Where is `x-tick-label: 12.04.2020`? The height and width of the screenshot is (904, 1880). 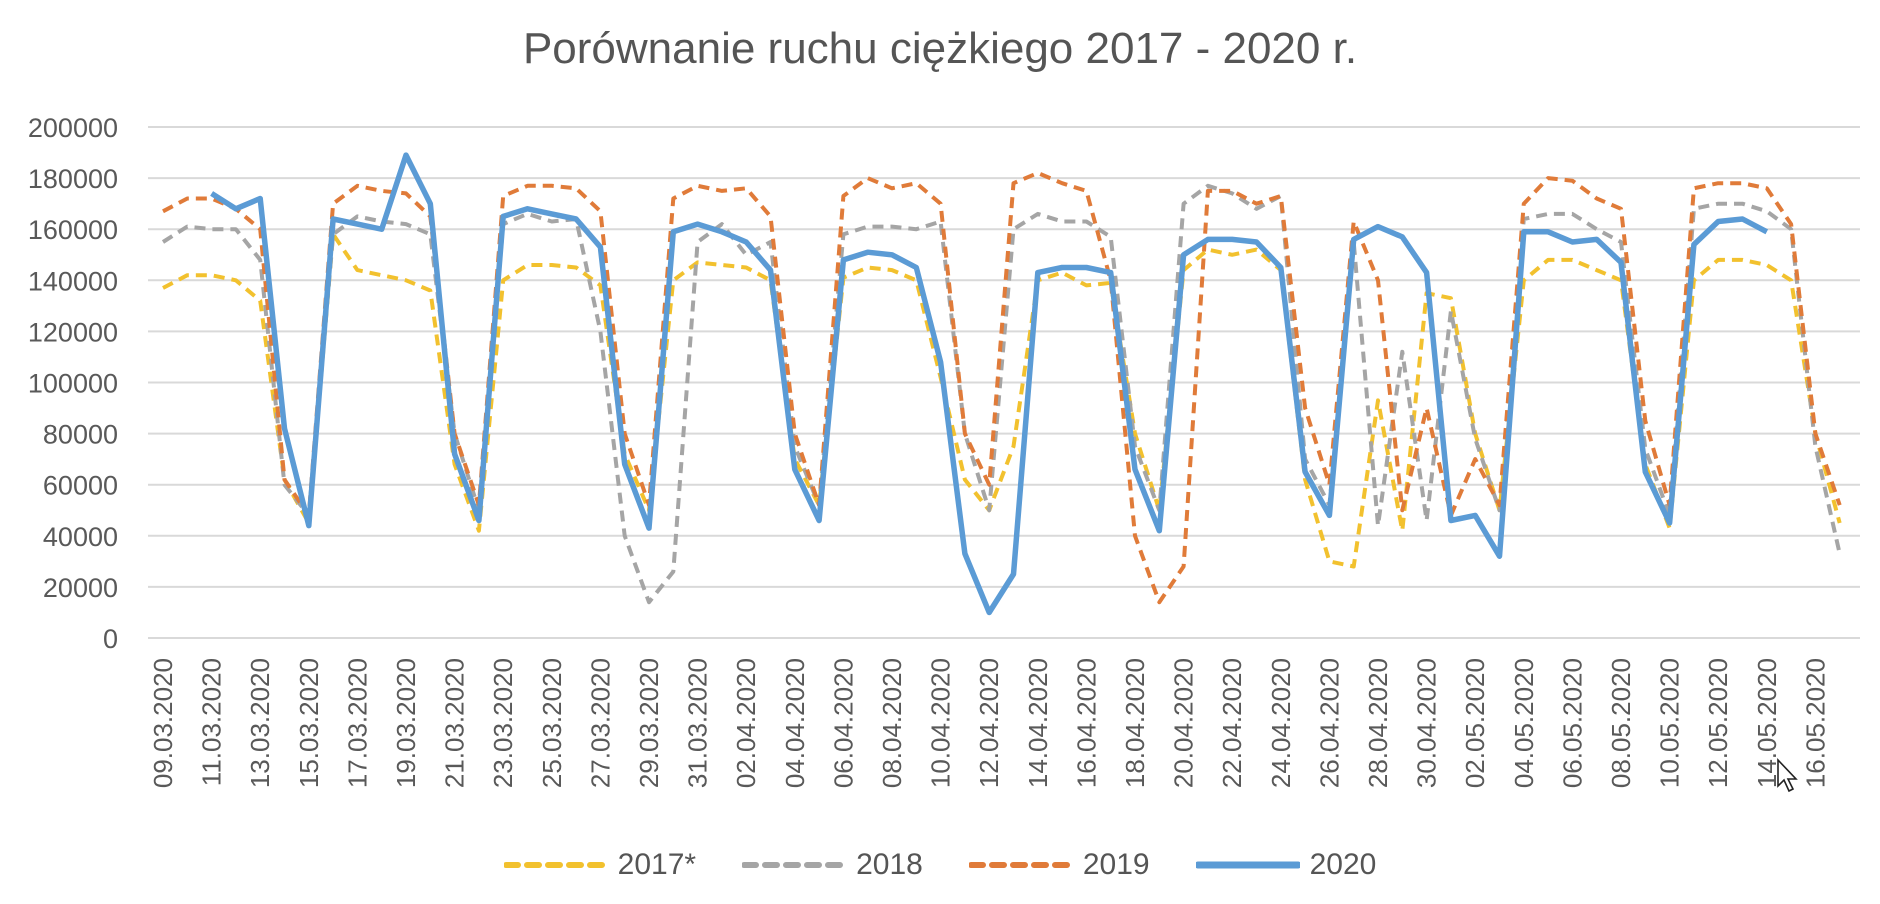 x-tick-label: 12.04.2020 is located at coordinates (989, 723).